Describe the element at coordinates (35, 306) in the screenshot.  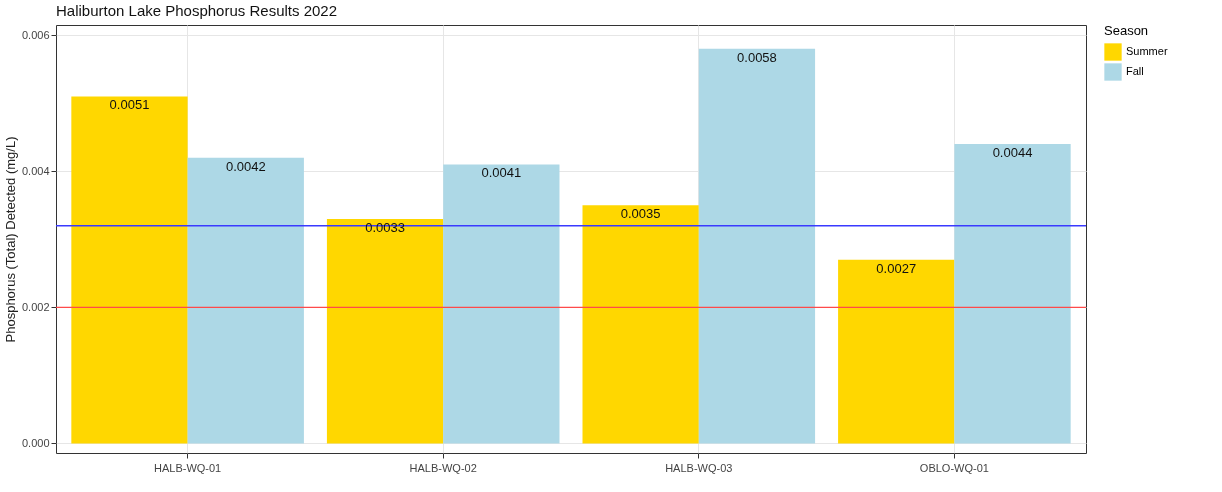
I see `y-tick-label: 0.002` at that location.